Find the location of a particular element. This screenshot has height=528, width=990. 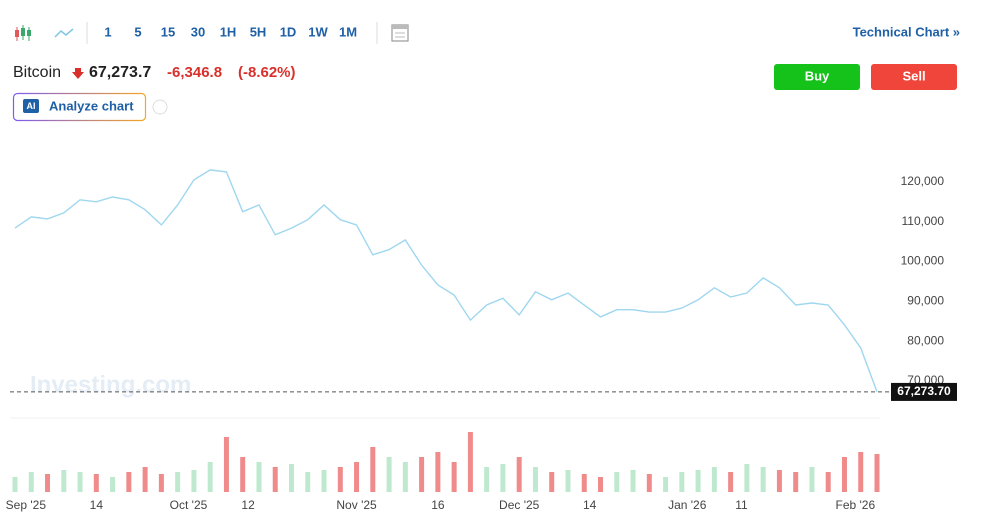

y-tick-label: 120,000 is located at coordinates (923, 181).